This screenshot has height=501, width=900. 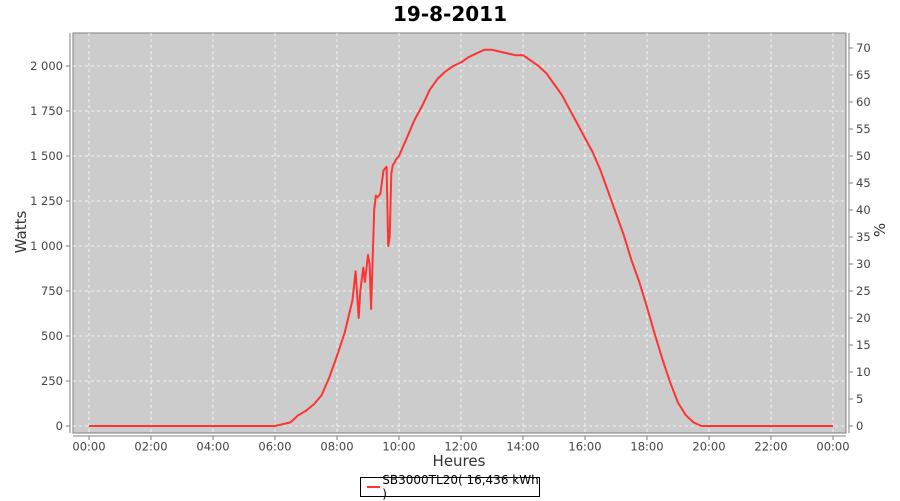 What do you see at coordinates (398, 446) in the screenshot?
I see `x-tick-label: 10:00` at bounding box center [398, 446].